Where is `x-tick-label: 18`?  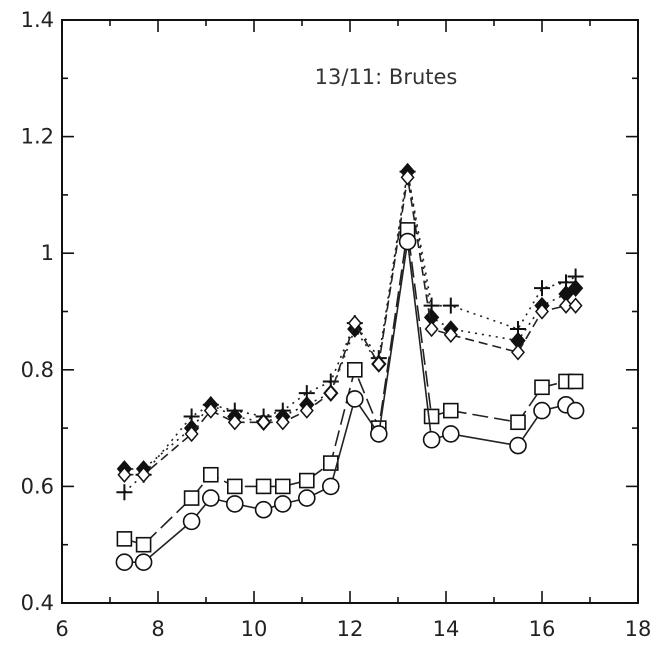
x-tick-label: 18 is located at coordinates (638, 629).